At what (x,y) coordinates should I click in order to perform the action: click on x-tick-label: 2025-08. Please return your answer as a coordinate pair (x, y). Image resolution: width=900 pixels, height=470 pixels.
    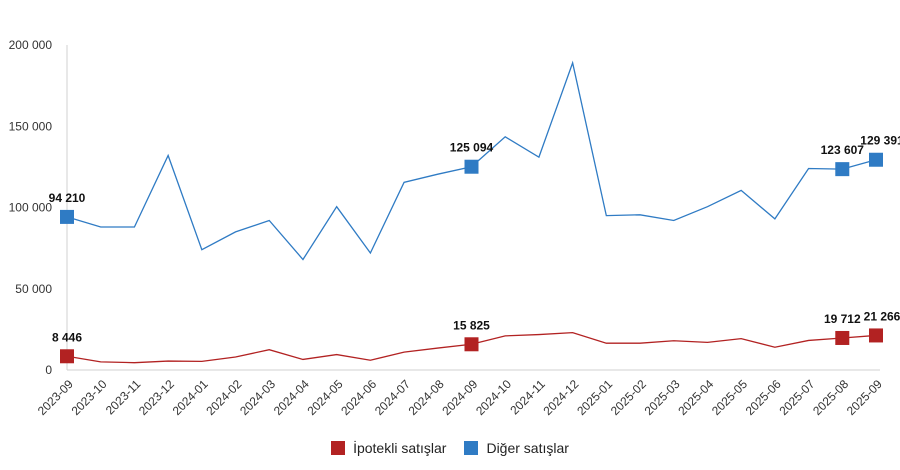
    Looking at the image, I should click on (830, 397).